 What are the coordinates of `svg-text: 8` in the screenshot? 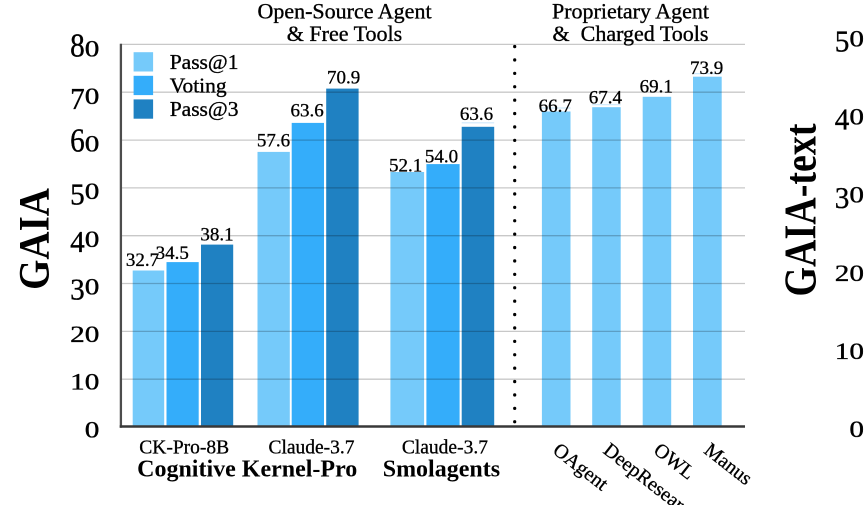 It's located at (77, 45).